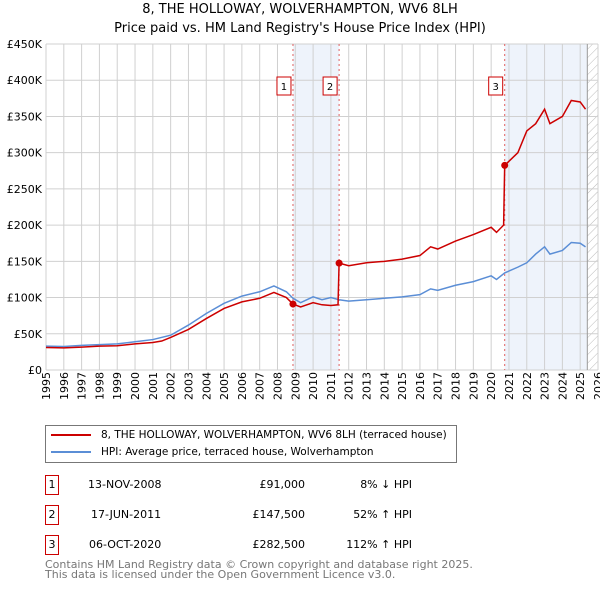 Image resolution: width=600 pixels, height=590 pixels. I want to click on x-tick-label: 1999, so click(117, 386).